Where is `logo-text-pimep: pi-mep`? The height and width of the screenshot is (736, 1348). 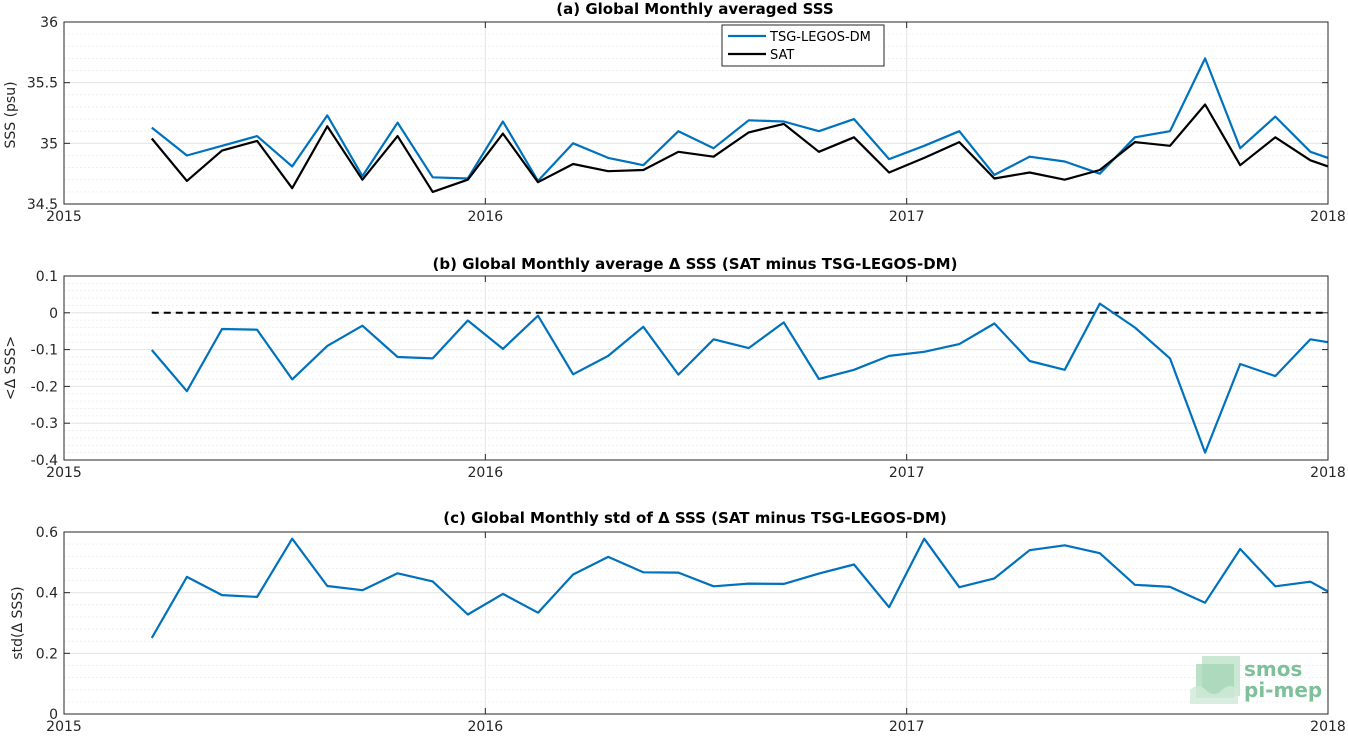
logo-text-pimep: pi-mep is located at coordinates (1283, 690).